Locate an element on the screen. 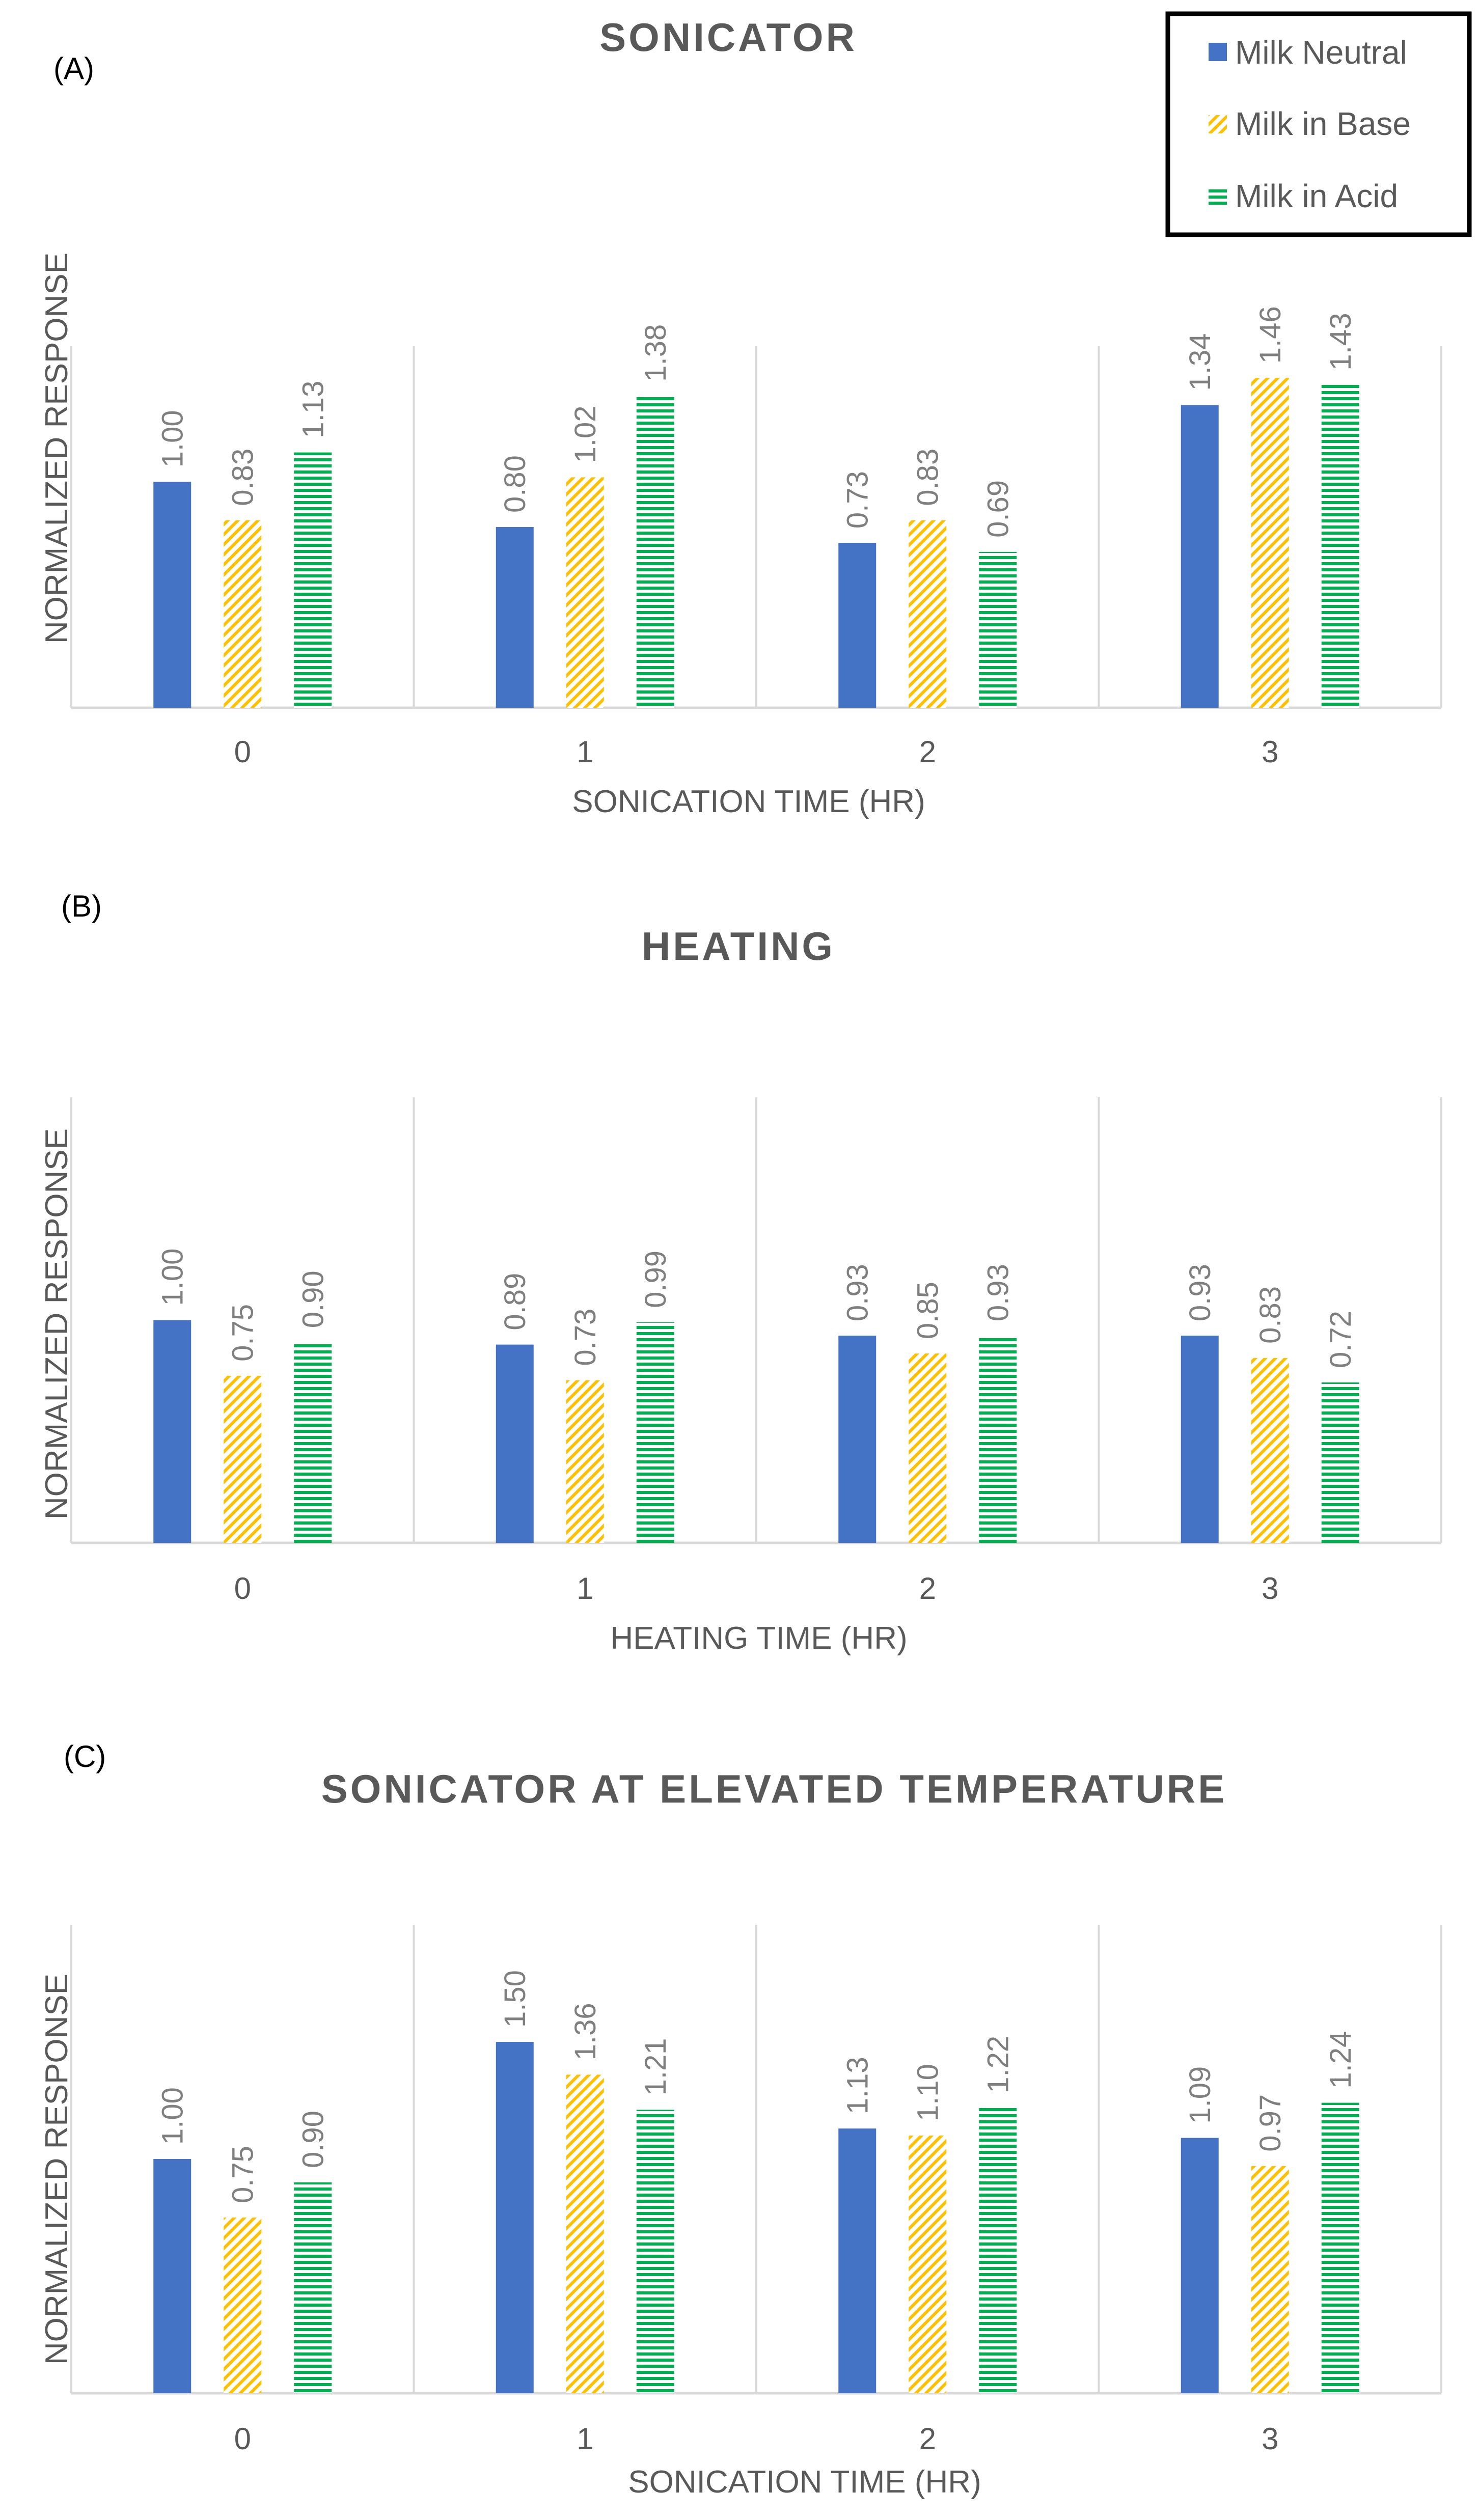 This screenshot has height=2520, width=1479. data-label: 0.72 is located at coordinates (1340, 1339).